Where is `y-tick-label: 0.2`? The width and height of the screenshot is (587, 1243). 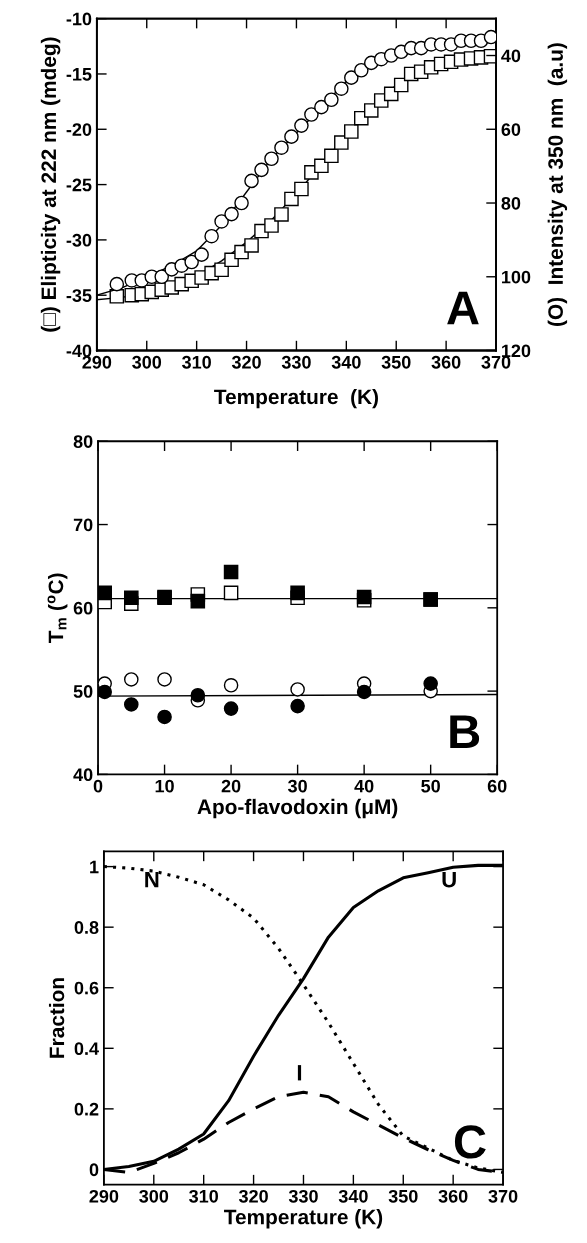
y-tick-label: 0.2 is located at coordinates (86, 1109).